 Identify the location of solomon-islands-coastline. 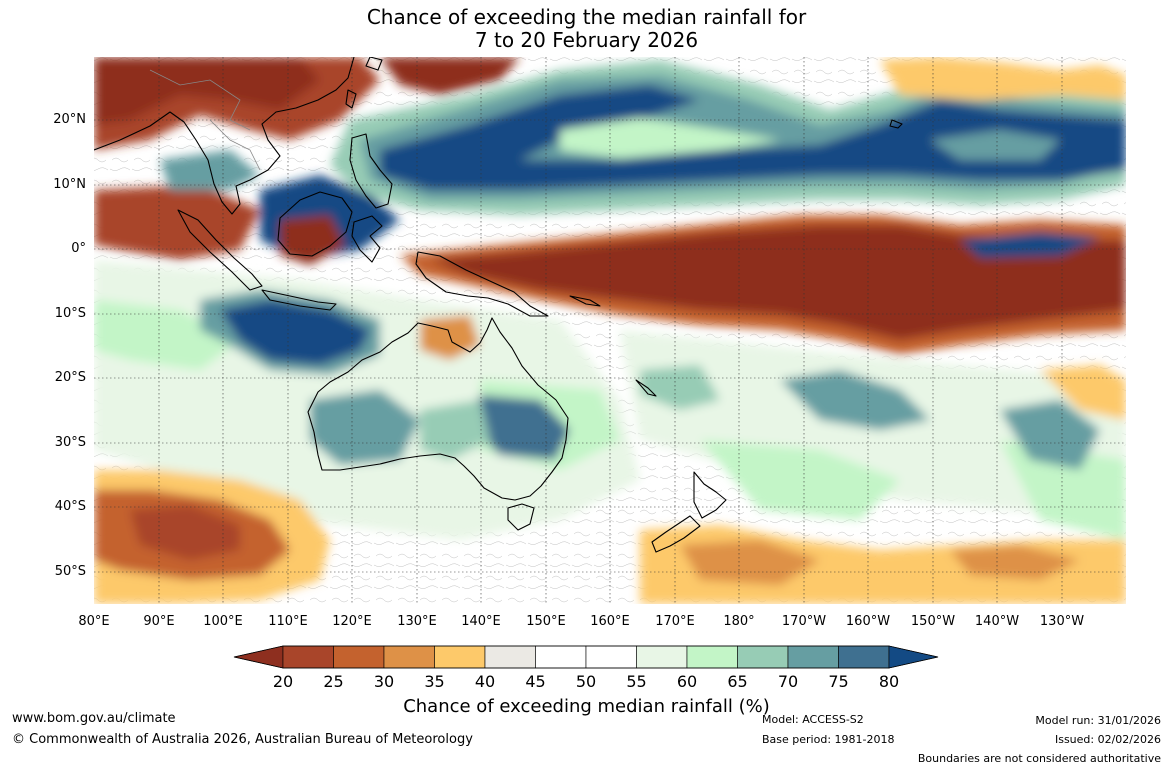
(585, 301).